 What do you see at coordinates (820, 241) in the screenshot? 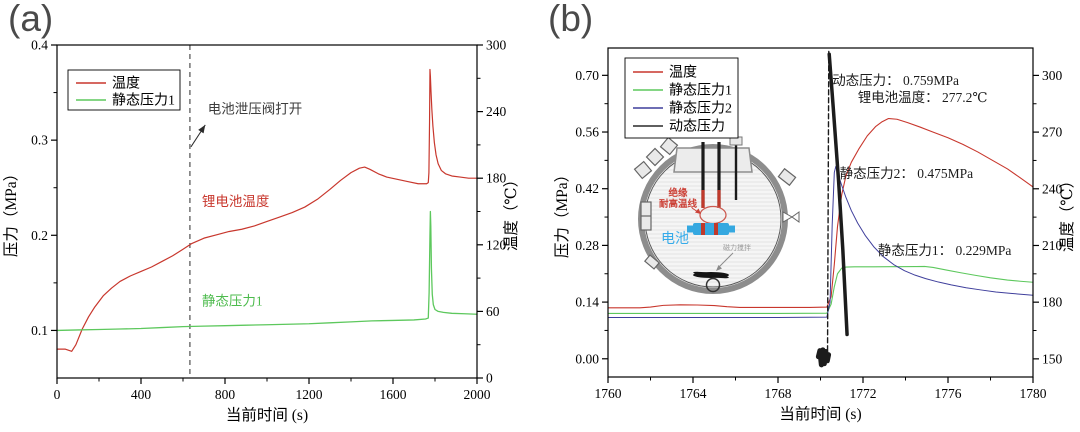
I see `series-静态压力2` at bounding box center [820, 241].